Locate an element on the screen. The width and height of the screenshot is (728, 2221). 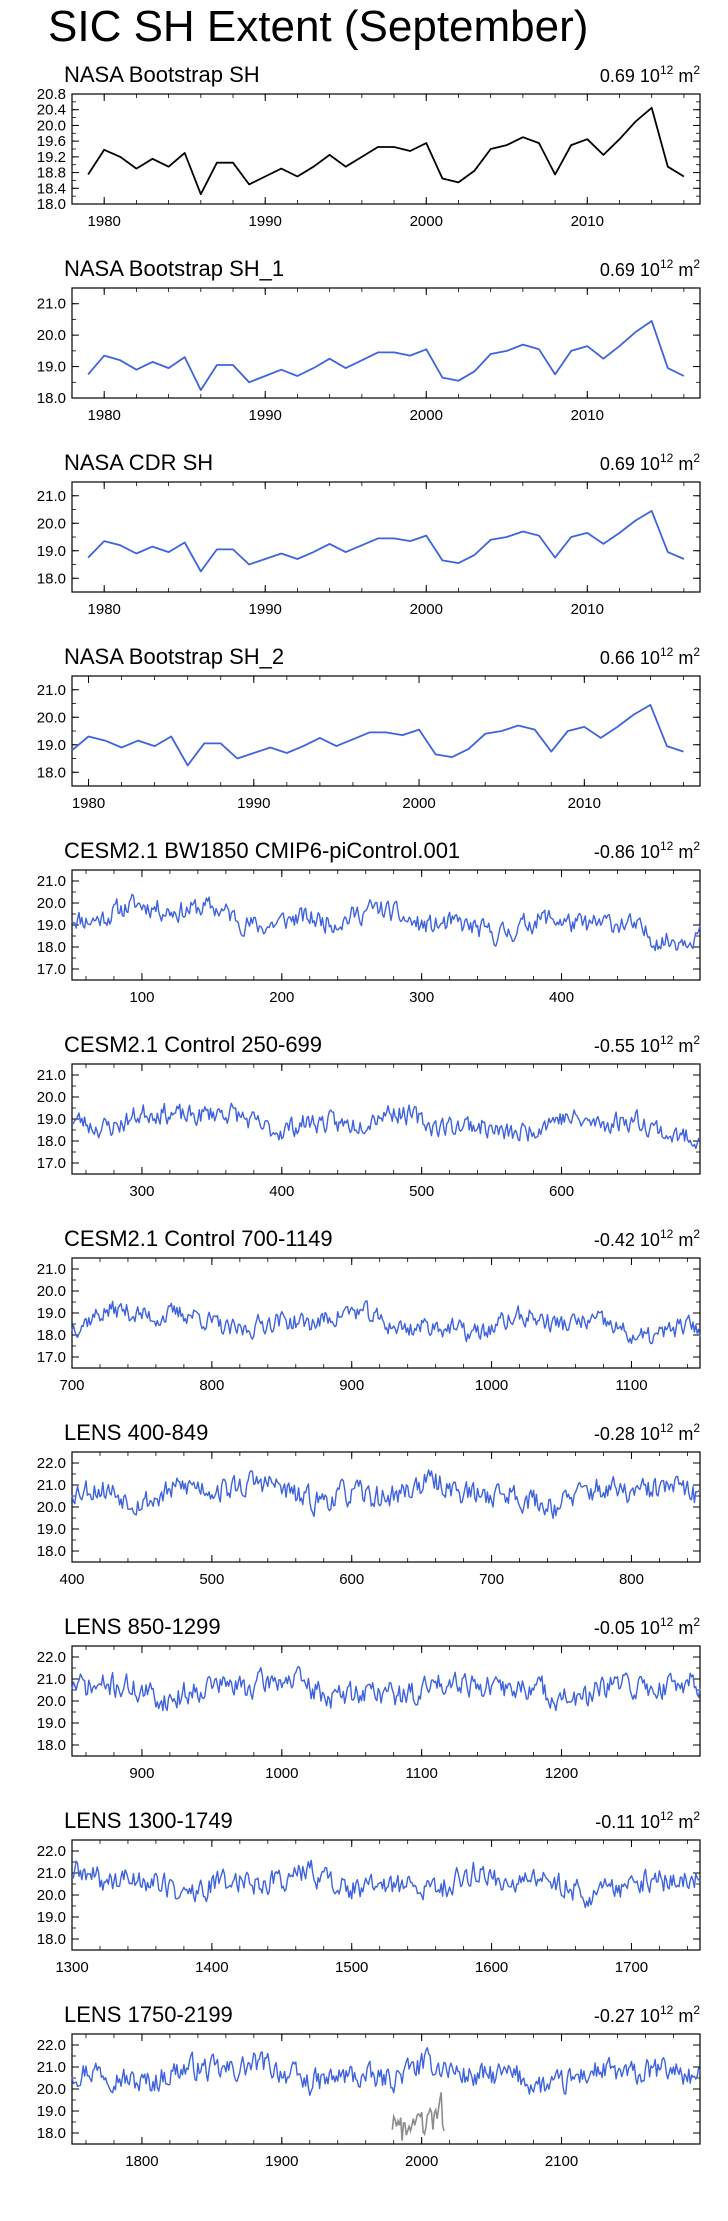
x-tick-label: 100 is located at coordinates (141, 997).